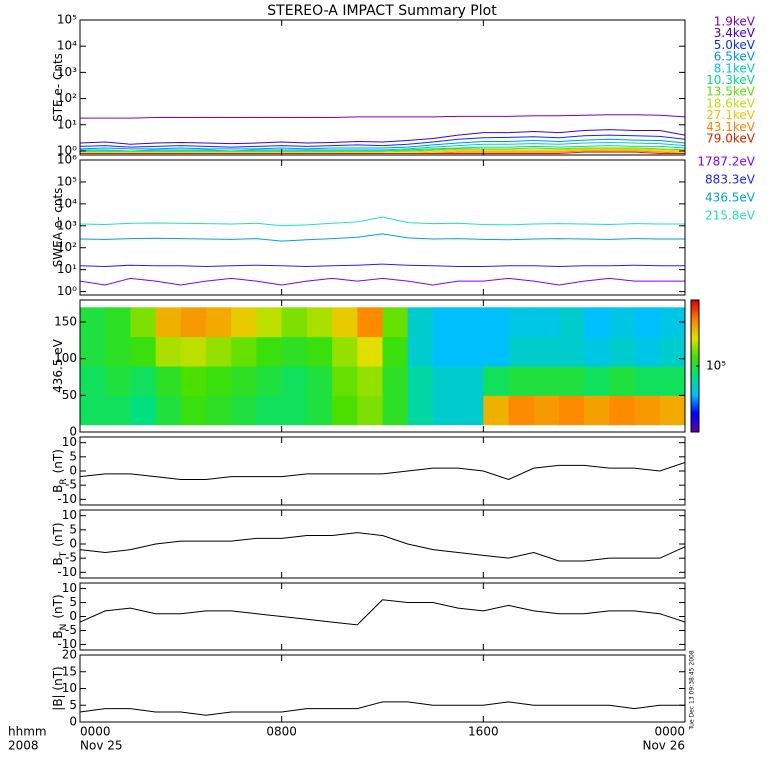 The image size is (780, 780). Describe the element at coordinates (58, 606) in the screenshot. I see `y-label-unit: (nT)` at that location.